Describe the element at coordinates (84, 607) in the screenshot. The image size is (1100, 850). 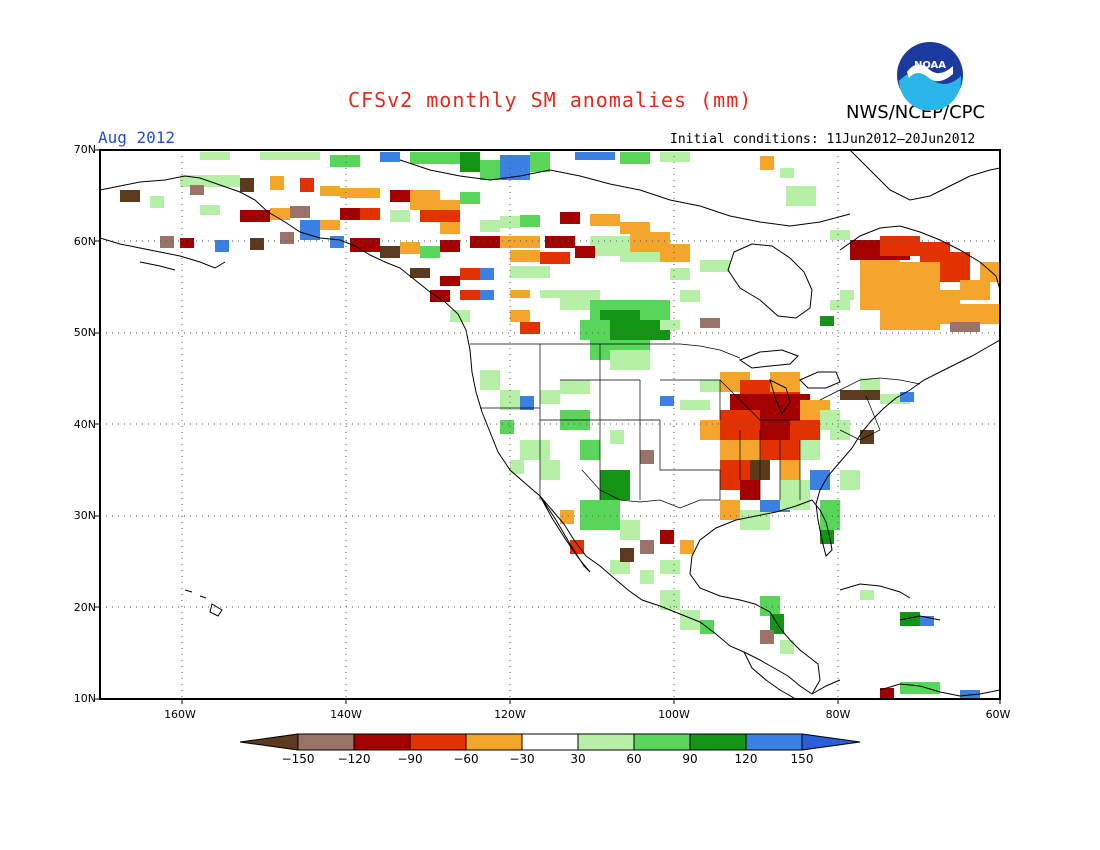
I see `lat-label-20n: 20N` at that location.